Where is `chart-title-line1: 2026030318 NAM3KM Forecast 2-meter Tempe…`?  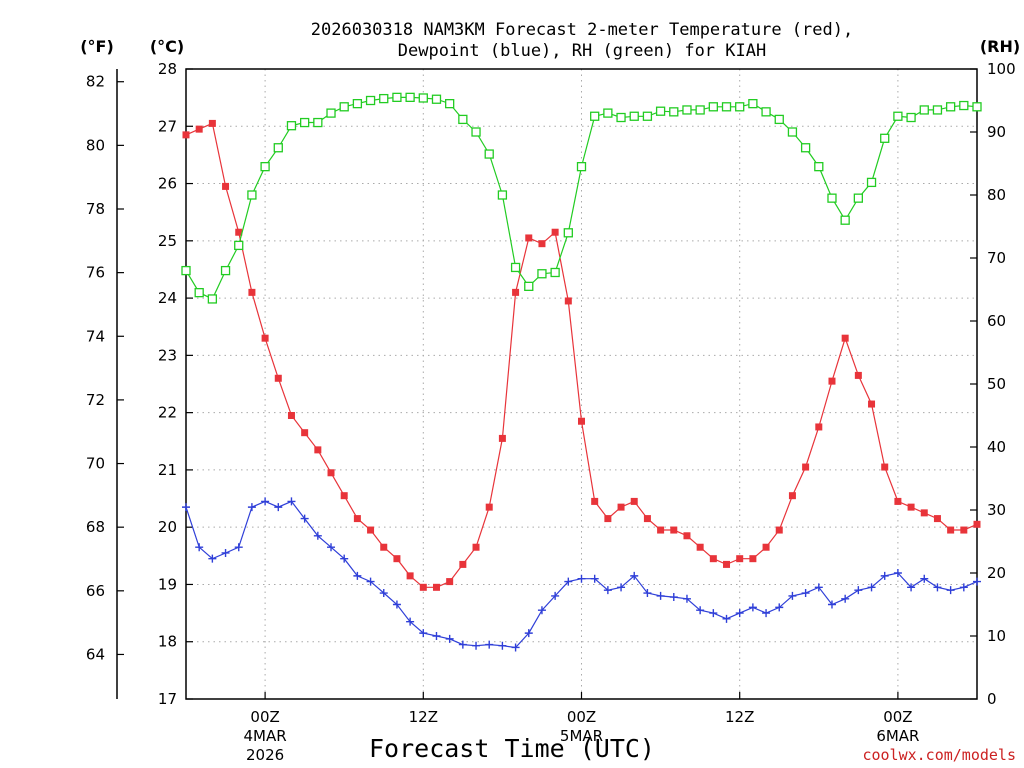 chart-title-line1: 2026030318 NAM3KM Forecast 2-meter Tempe… is located at coordinates (582, 30).